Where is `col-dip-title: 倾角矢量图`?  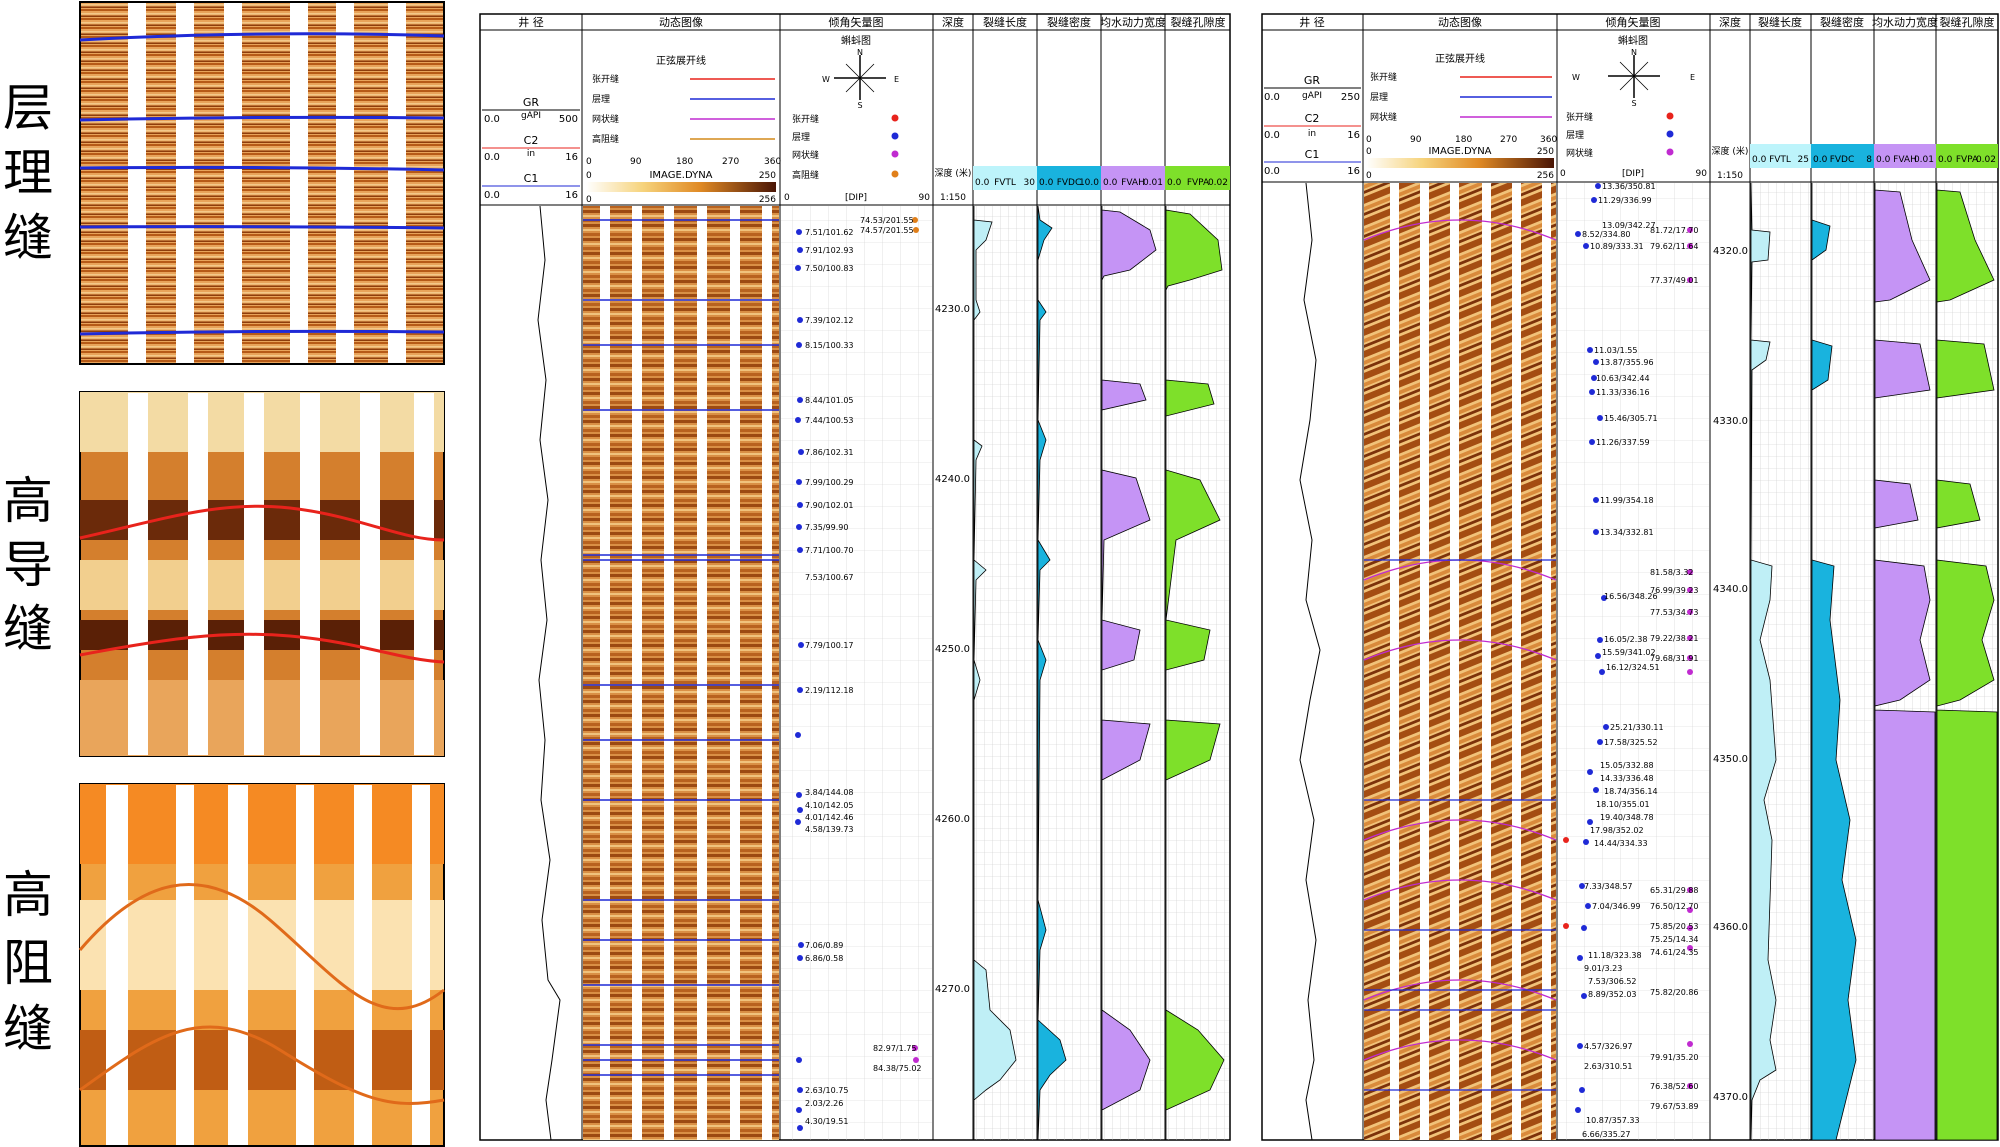
col-dip-title: 倾角矢量图 is located at coordinates (856, 22).